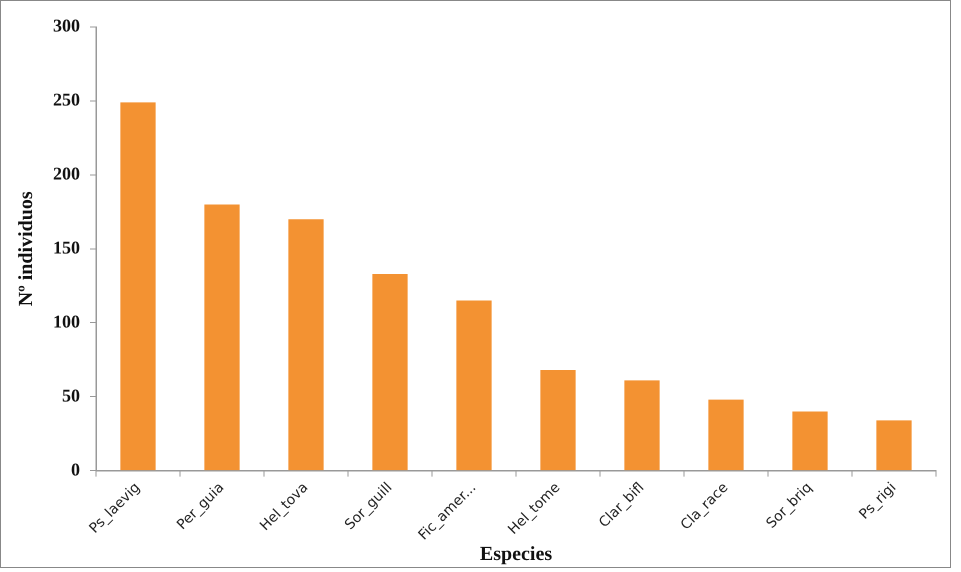 The height and width of the screenshot is (572, 961). Describe the element at coordinates (516, 554) in the screenshot. I see `x-axis-title: Especies` at that location.